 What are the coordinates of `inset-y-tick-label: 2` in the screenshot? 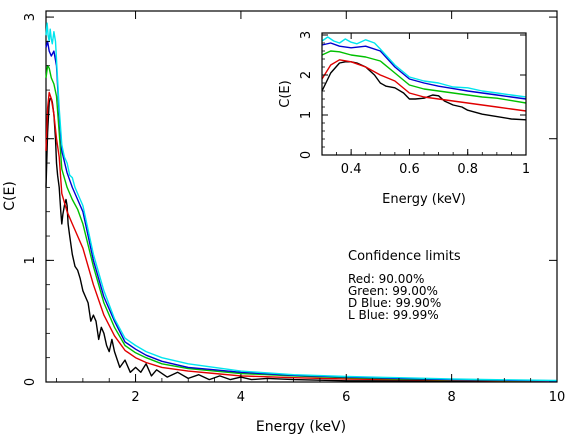 It's located at (306, 75).